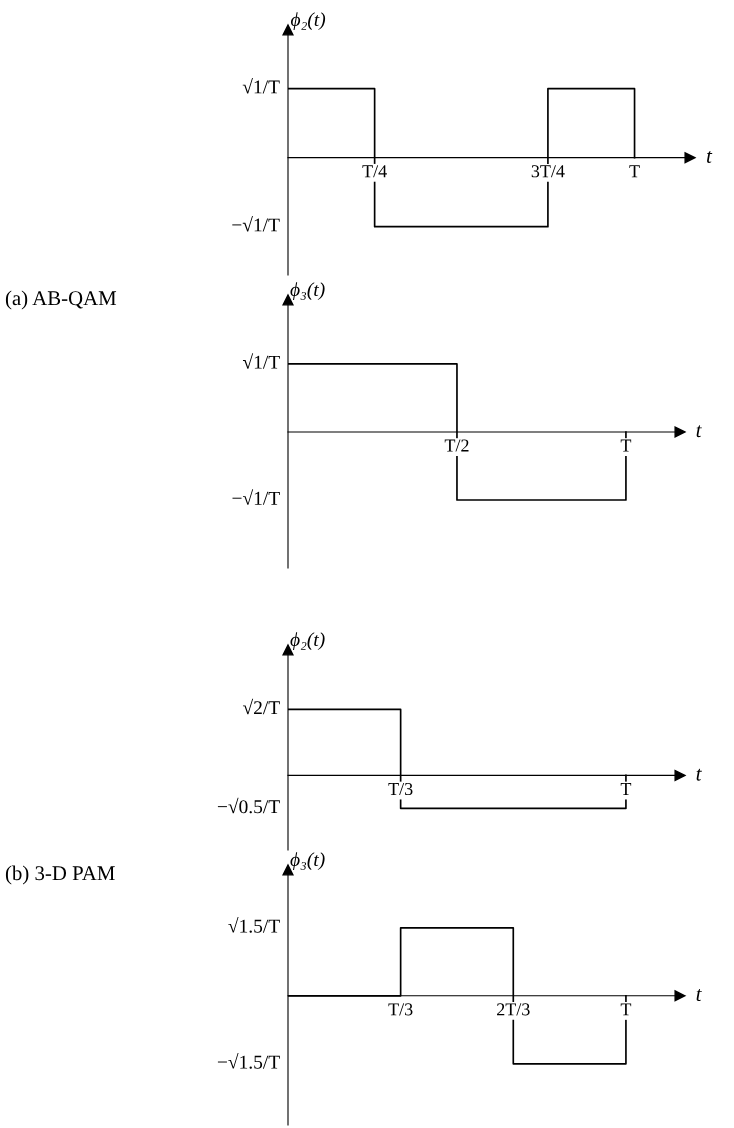 This screenshot has height=1128, width=734. What do you see at coordinates (254, 925) in the screenshot?
I see `text: √1.5/T` at bounding box center [254, 925].